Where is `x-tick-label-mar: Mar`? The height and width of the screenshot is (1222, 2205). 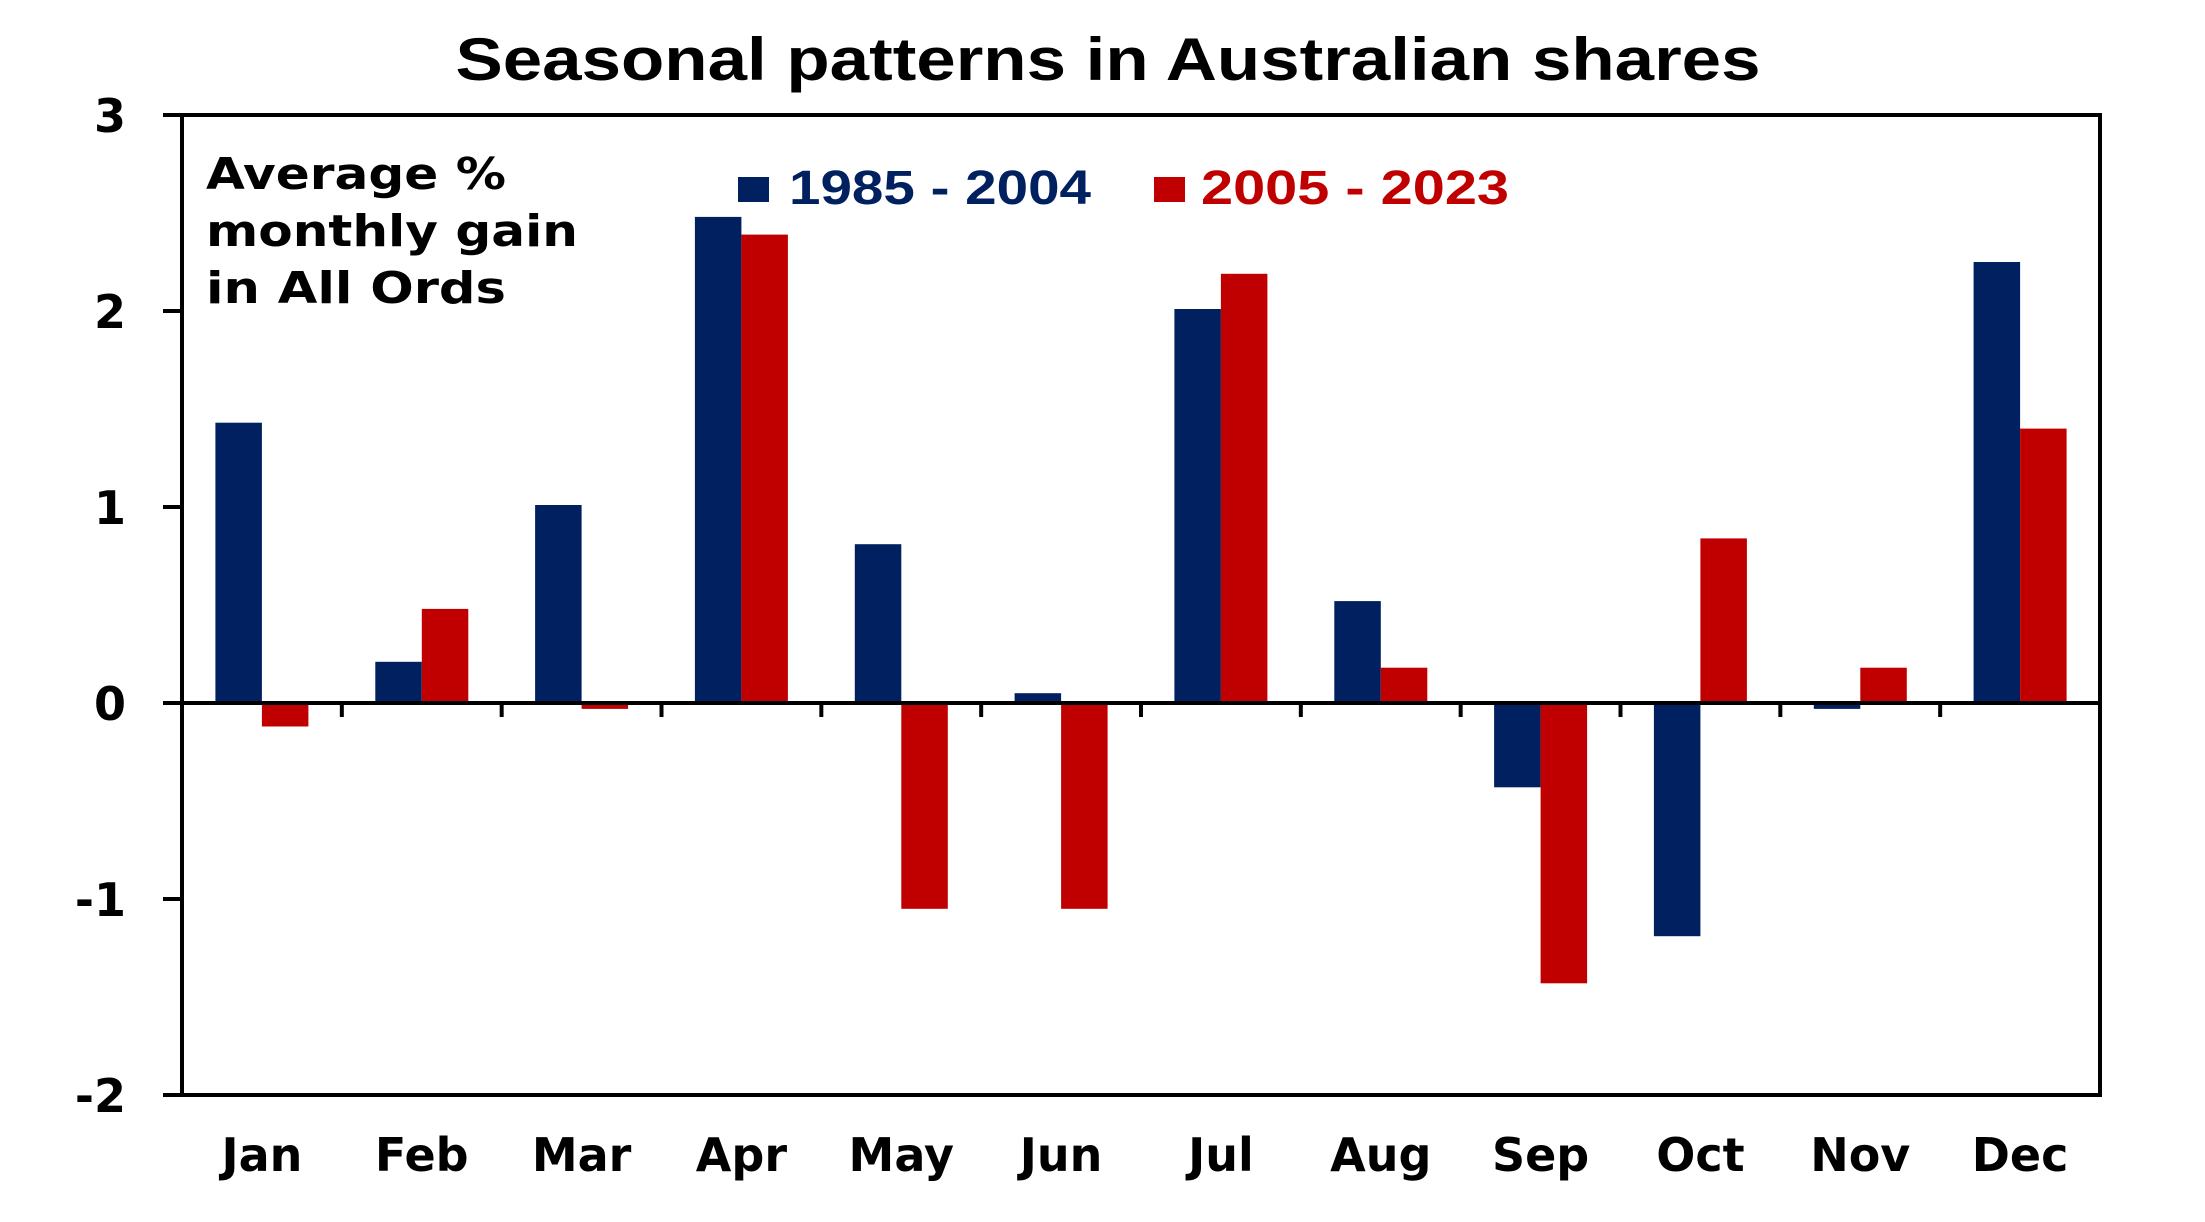 x-tick-label-mar: Mar is located at coordinates (582, 1155).